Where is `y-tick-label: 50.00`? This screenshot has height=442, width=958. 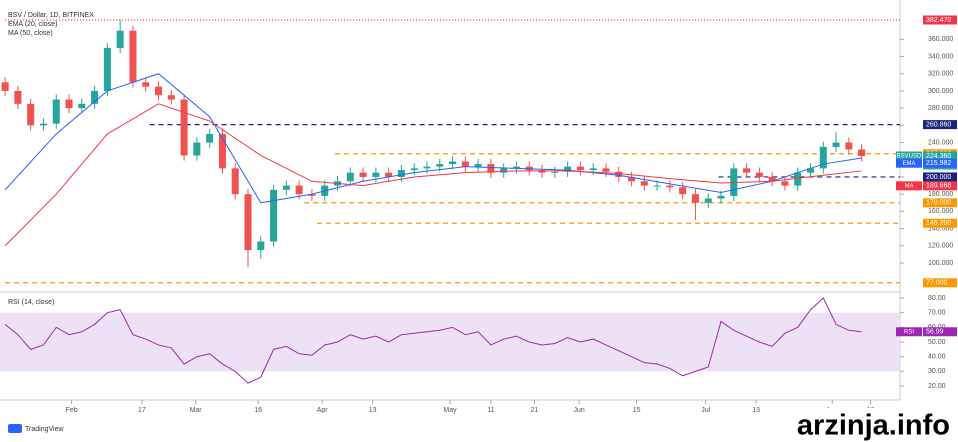
y-tick-label: 50.00 is located at coordinates (937, 342).